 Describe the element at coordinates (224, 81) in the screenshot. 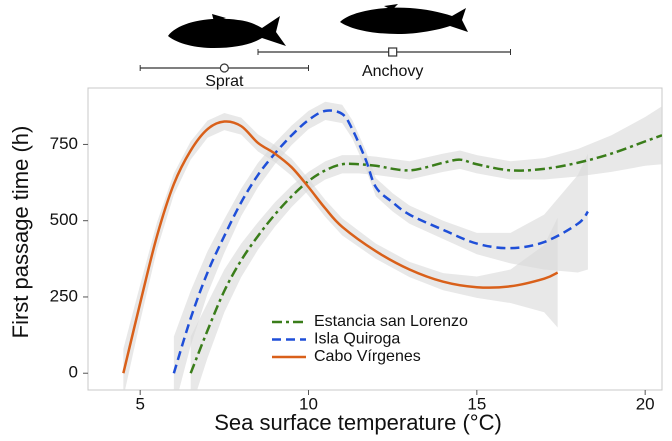

I see `range-label: Sprat` at that location.